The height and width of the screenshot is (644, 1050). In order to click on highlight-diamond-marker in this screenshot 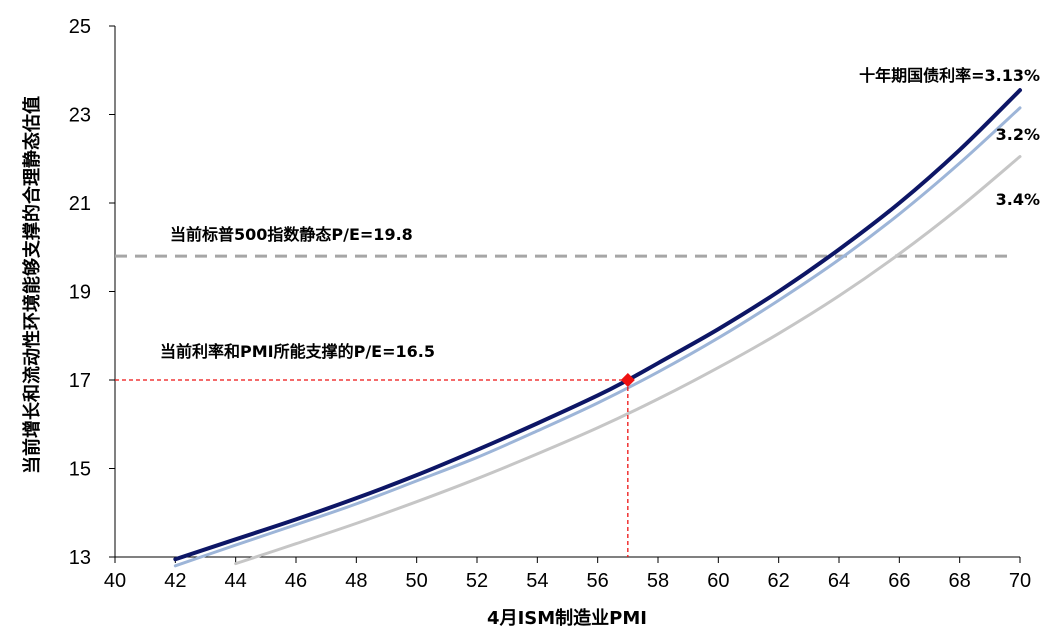, I will do `click(627, 380)`.